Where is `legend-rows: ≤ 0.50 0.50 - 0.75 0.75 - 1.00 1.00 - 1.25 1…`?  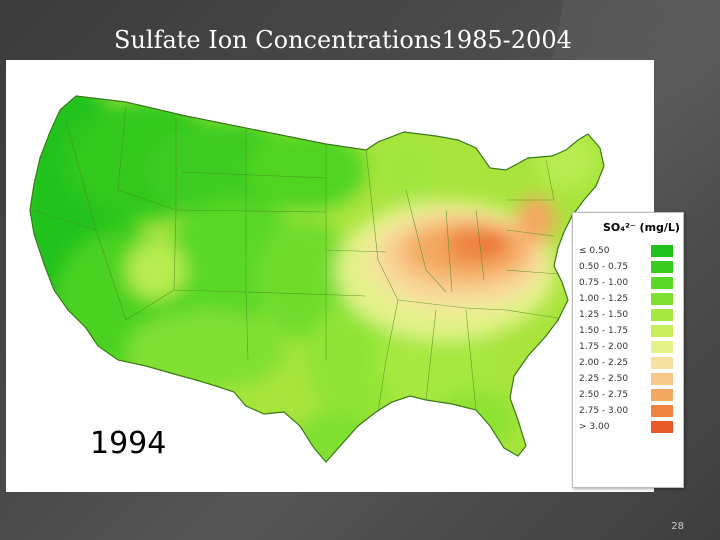 legend-rows: ≤ 0.50 0.50 - 0.75 0.75 - 1.00 1.00 - 1.25 1… is located at coordinates (629, 339).